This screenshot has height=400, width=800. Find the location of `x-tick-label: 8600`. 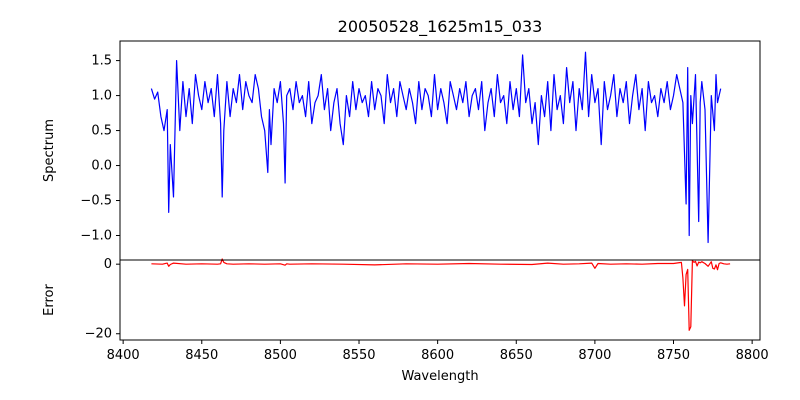

x-tick-label: 8600 is located at coordinates (437, 355).